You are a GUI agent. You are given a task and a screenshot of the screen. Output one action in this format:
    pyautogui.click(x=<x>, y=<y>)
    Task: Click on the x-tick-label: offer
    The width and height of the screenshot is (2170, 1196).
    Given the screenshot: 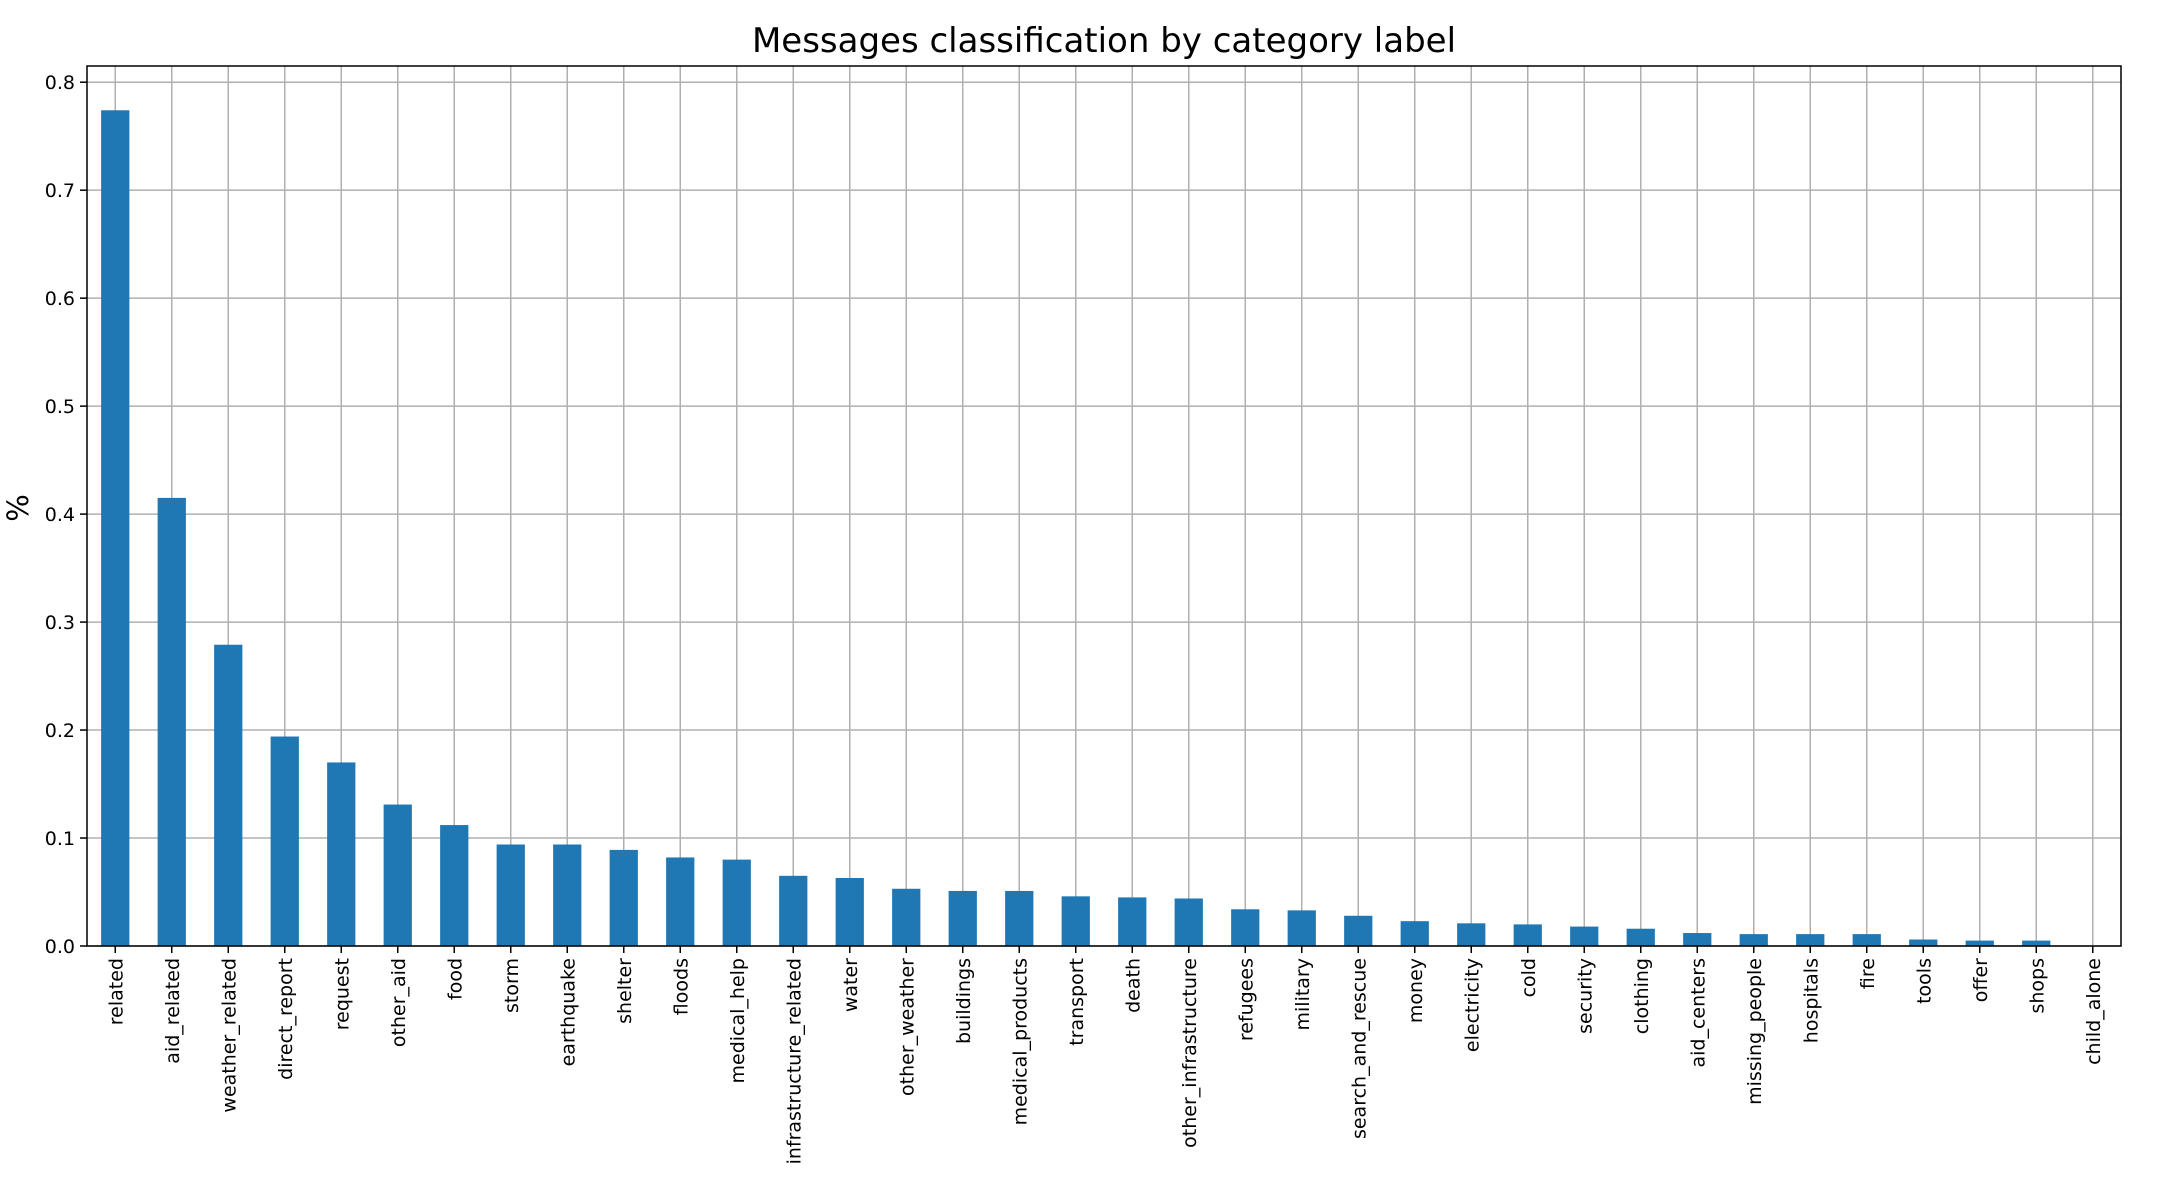 What is the action you would take?
    pyautogui.click(x=1981, y=980)
    